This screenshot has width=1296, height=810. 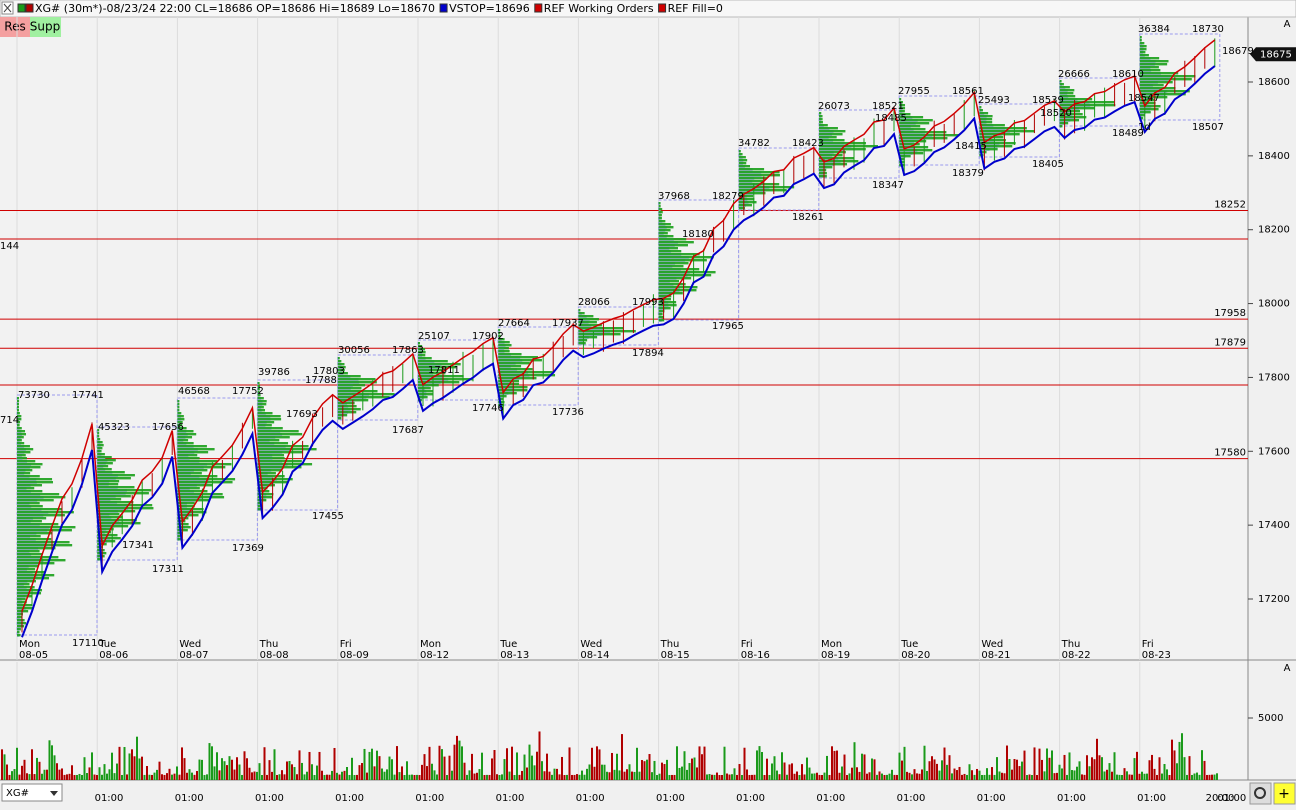 I want to click on day-weekday: Wed, so click(x=992, y=644).